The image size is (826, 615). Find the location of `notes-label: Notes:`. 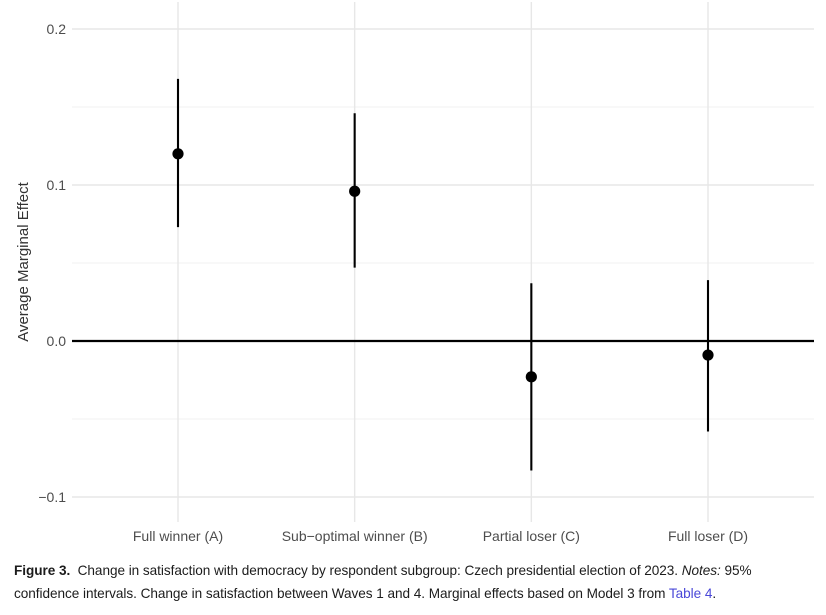

notes-label: Notes: is located at coordinates (701, 570).